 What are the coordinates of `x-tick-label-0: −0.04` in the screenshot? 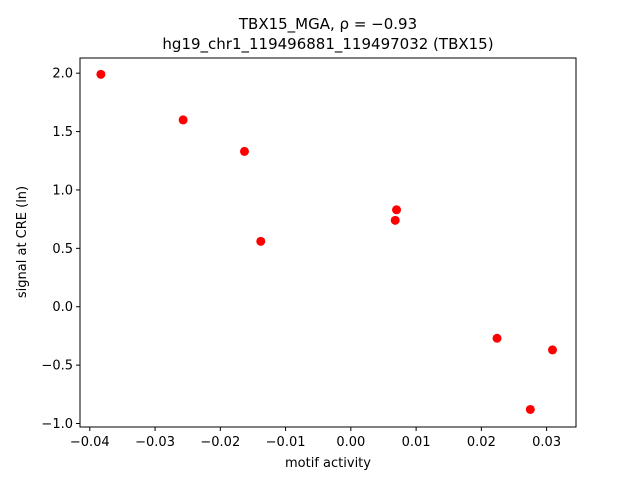 It's located at (90, 442).